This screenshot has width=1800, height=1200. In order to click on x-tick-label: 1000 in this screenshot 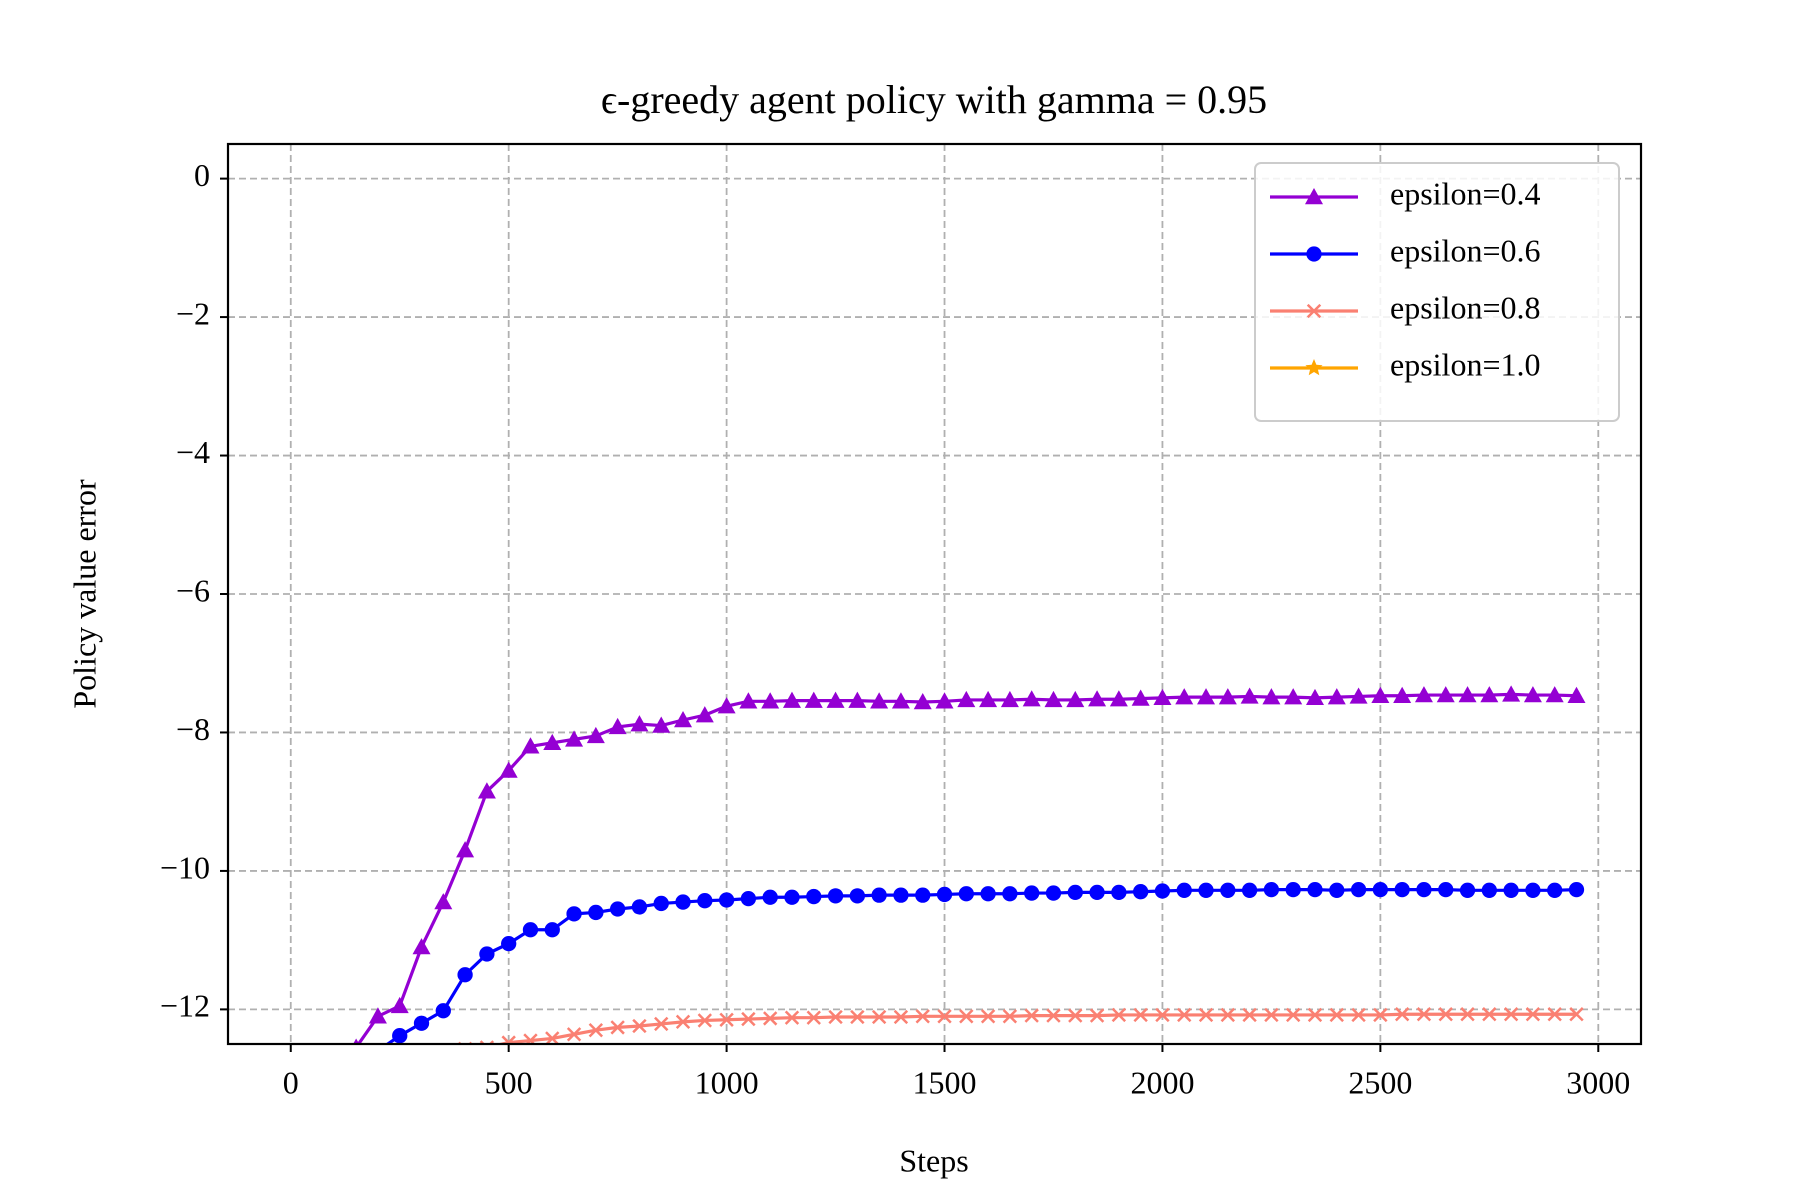, I will do `click(727, 1082)`.